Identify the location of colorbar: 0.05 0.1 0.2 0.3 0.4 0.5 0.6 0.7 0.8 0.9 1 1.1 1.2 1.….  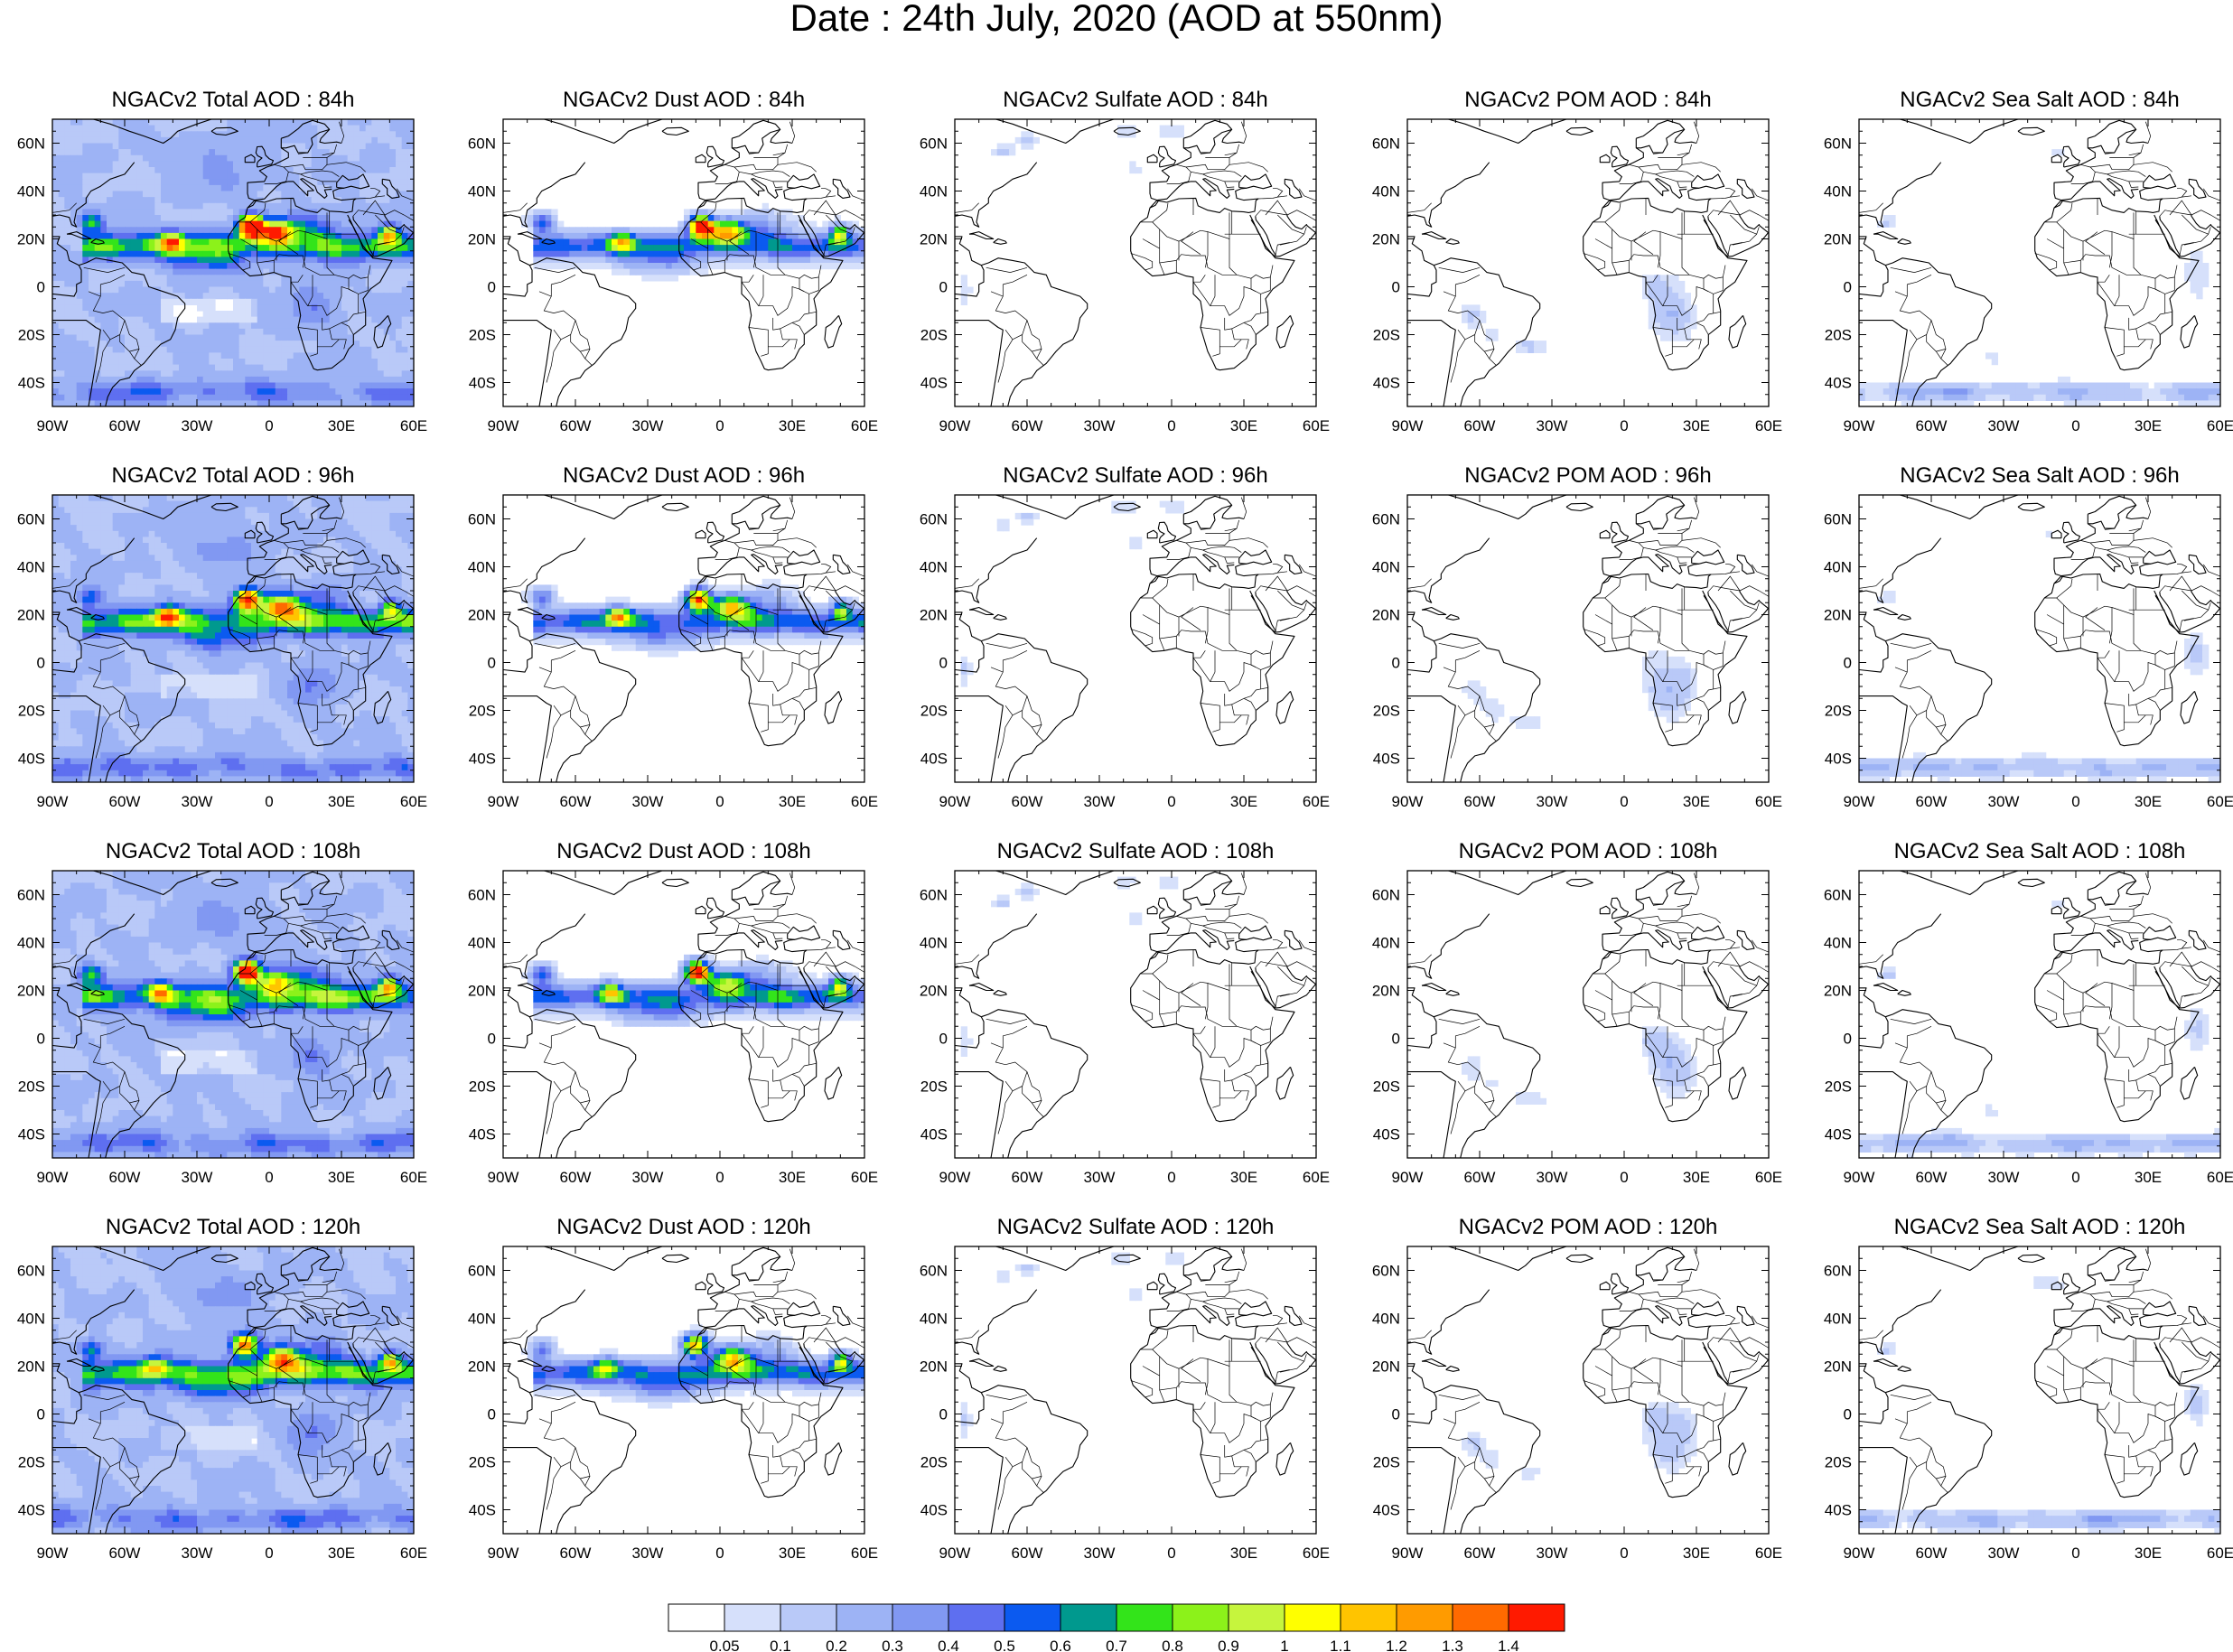
(1116, 1627).